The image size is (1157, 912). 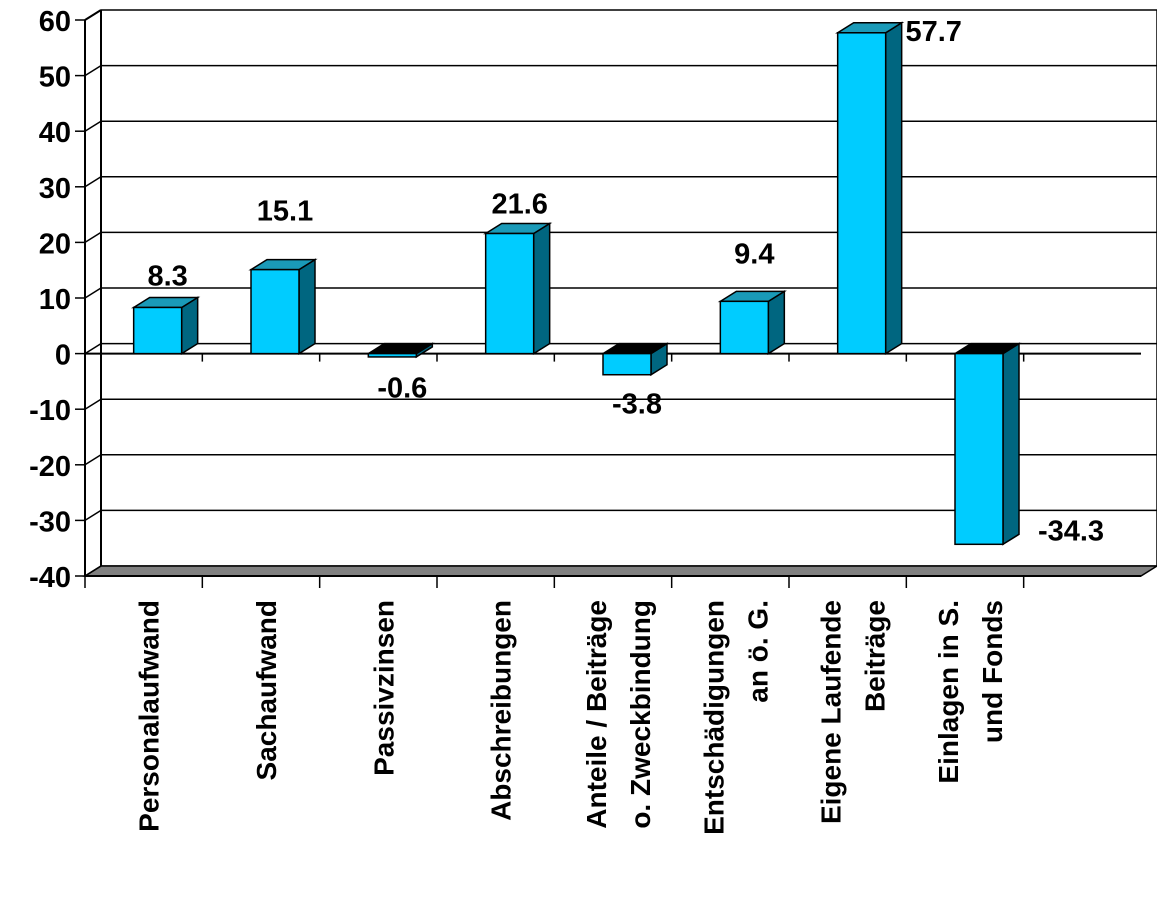 I want to click on data-label: 15.1, so click(x=285, y=212).